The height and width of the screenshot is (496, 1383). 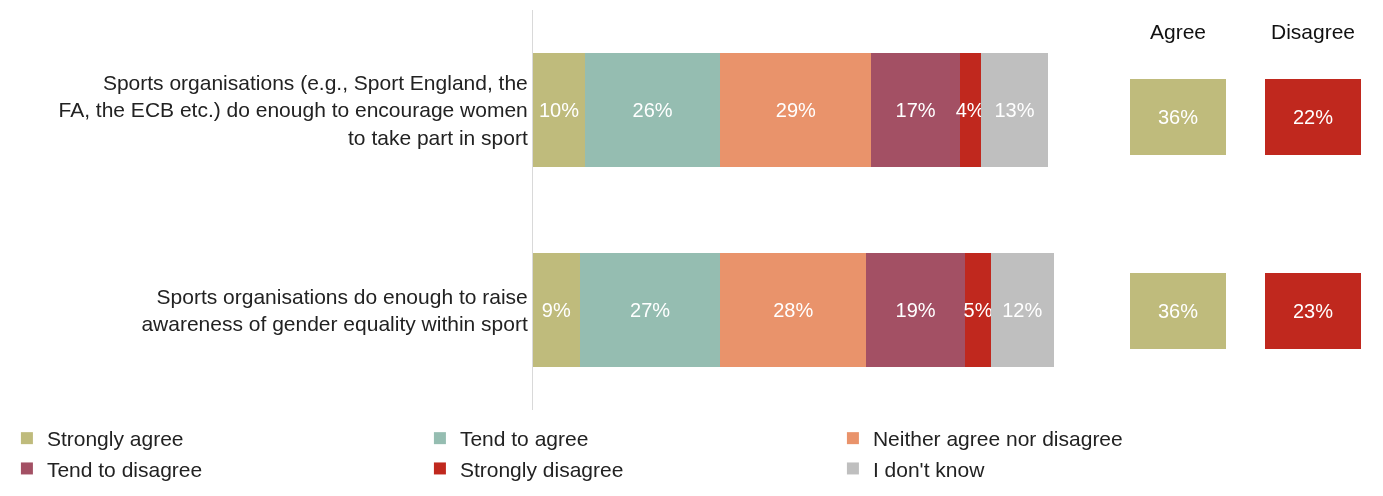 I want to click on legend-label: Tend to disagree, so click(x=124, y=469).